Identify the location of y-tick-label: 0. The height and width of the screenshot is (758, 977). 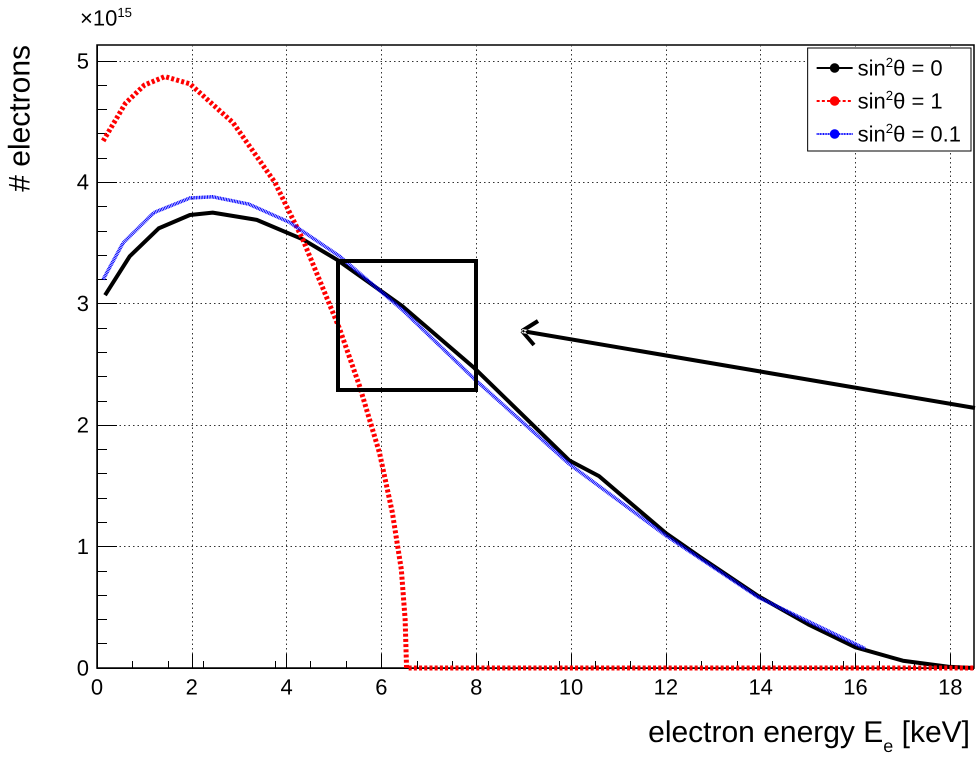
(82, 668).